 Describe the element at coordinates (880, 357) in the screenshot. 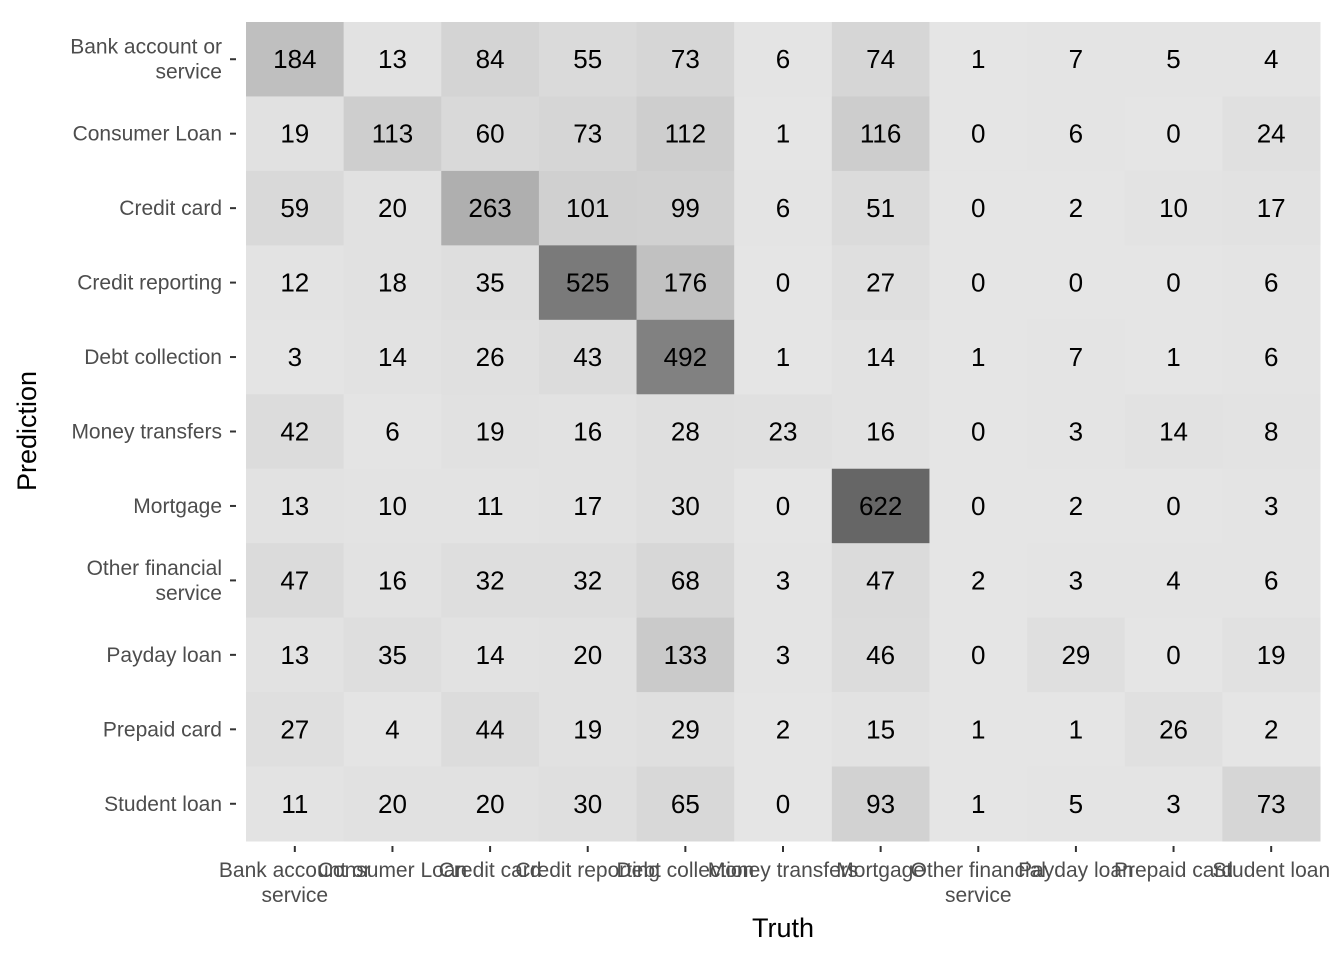

I see `cell-value-label: 14` at that location.